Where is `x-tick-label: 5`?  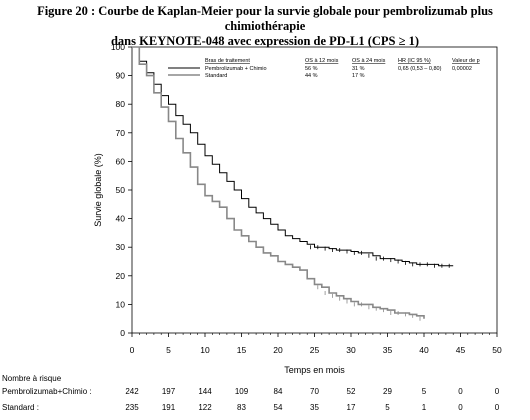 x-tick-label: 5 is located at coordinates (168, 350).